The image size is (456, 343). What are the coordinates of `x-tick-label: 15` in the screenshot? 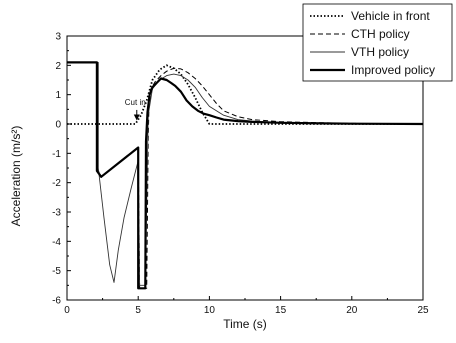 It's located at (281, 310).